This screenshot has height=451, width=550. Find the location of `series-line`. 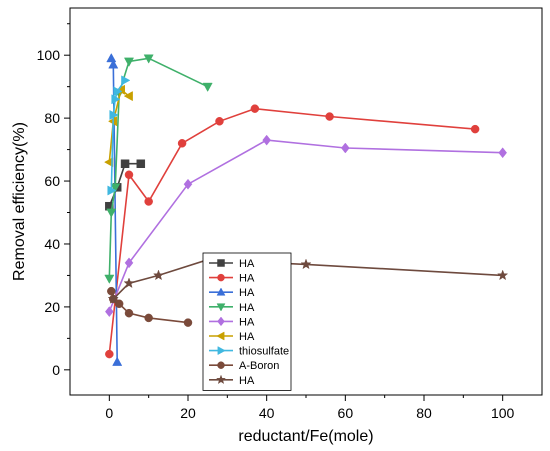

series-line is located at coordinates (119, 125).